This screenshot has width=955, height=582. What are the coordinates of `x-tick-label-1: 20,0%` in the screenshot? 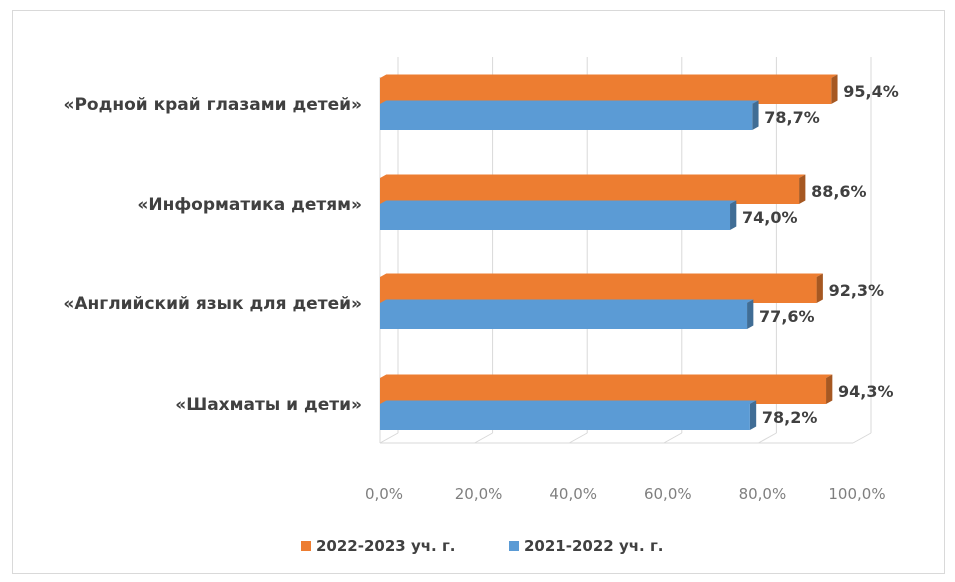 It's located at (479, 494).